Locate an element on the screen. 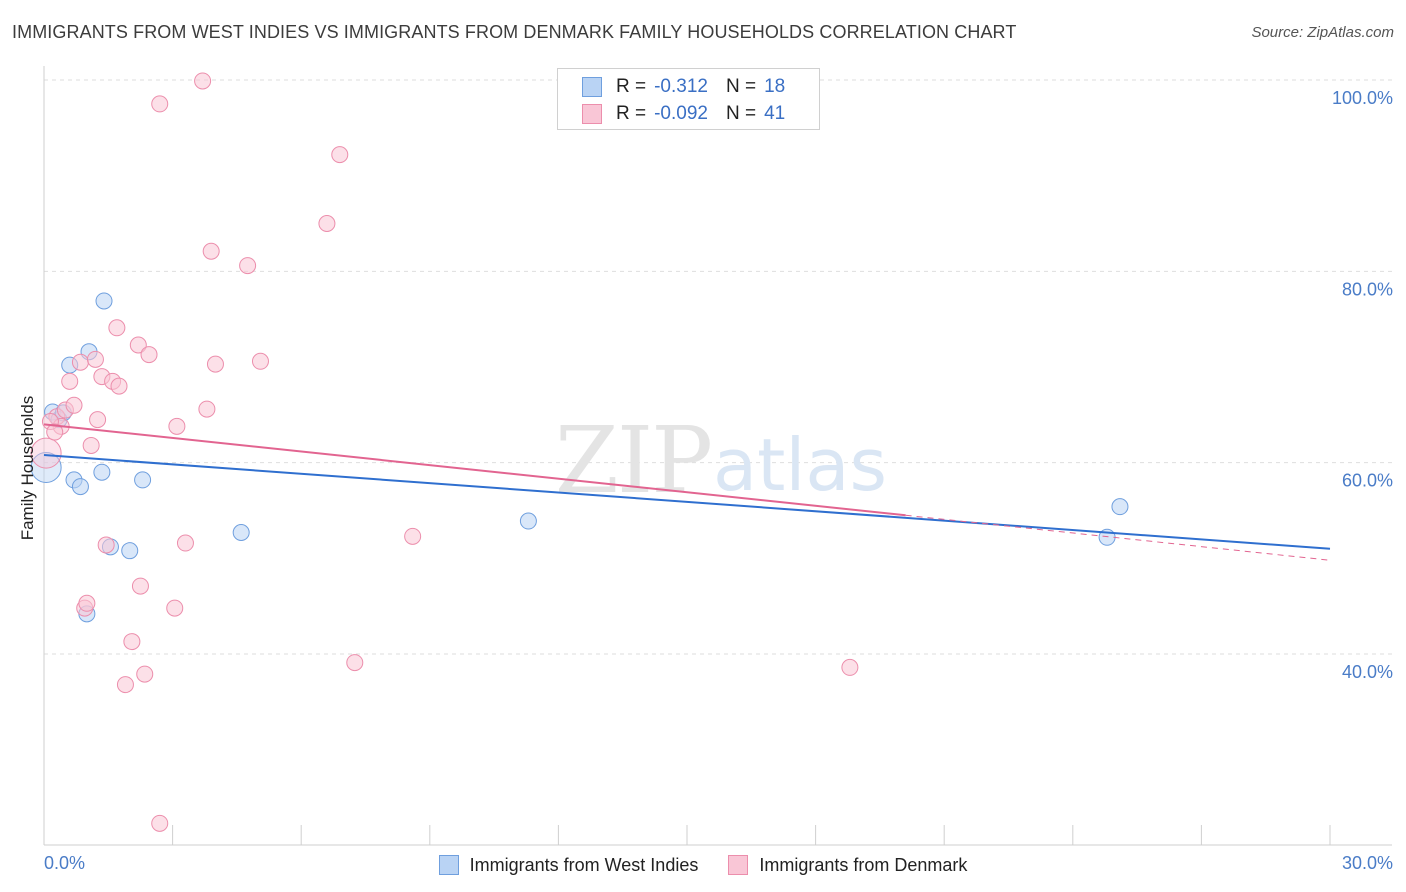 Image resolution: width=1406 pixels, height=892 pixels. x-tick-label: 0.0% is located at coordinates (64, 863).